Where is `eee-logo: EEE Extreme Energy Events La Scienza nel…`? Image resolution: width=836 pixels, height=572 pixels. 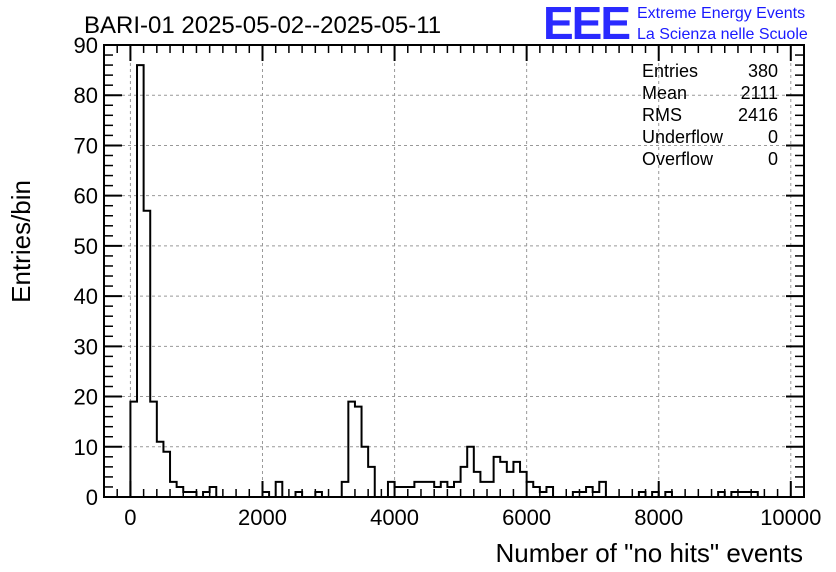 eee-logo: EEE Extreme Energy Events La Scienza nel… is located at coordinates (675, 24).